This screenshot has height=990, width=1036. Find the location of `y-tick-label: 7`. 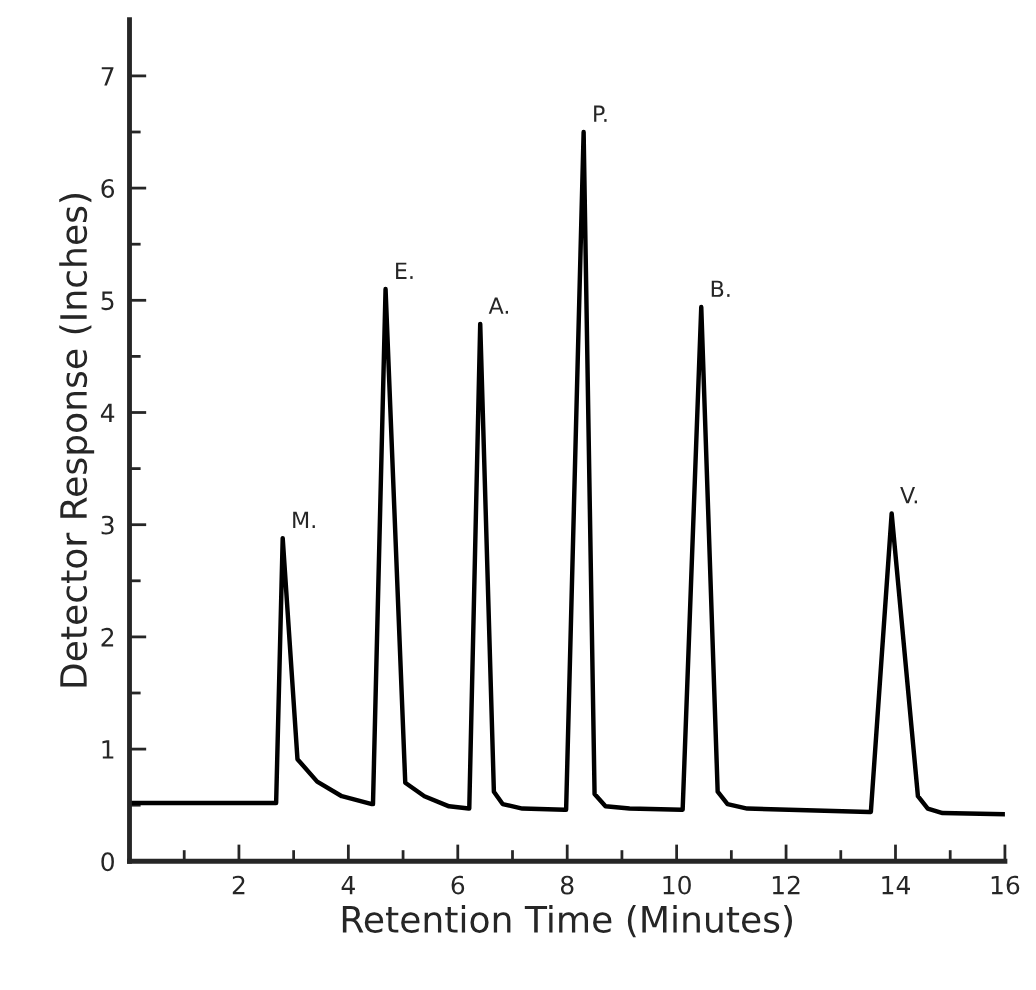

y-tick-label: 7 is located at coordinates (107, 76).